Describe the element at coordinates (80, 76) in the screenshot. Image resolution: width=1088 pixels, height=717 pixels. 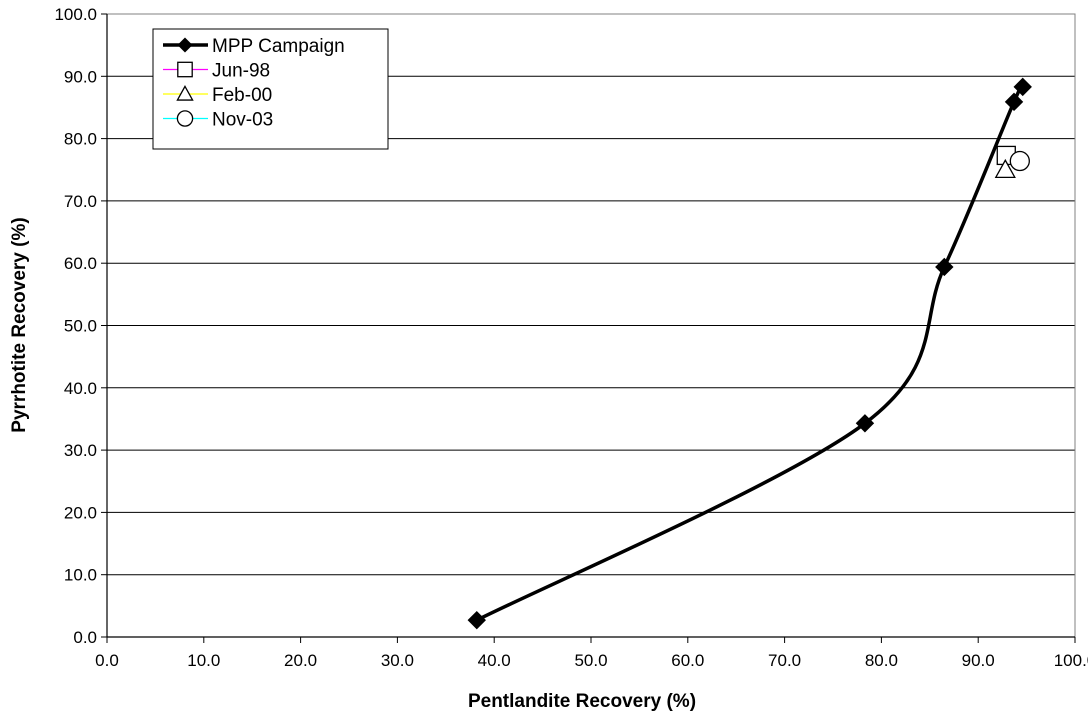
I see `y-tick-label: 90.0` at that location.